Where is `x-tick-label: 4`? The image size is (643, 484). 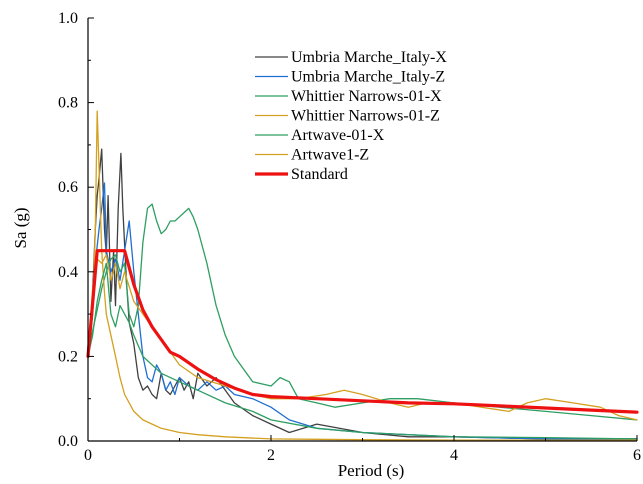 x-tick-label: 4 is located at coordinates (454, 455).